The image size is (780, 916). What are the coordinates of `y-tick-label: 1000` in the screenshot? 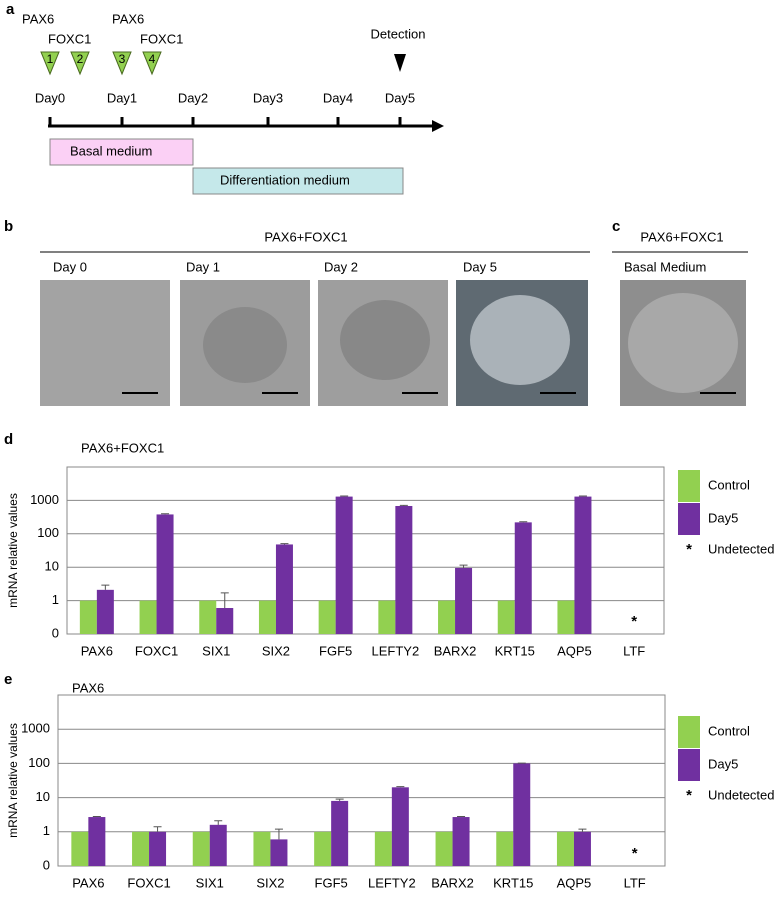 It's located at (44, 499).